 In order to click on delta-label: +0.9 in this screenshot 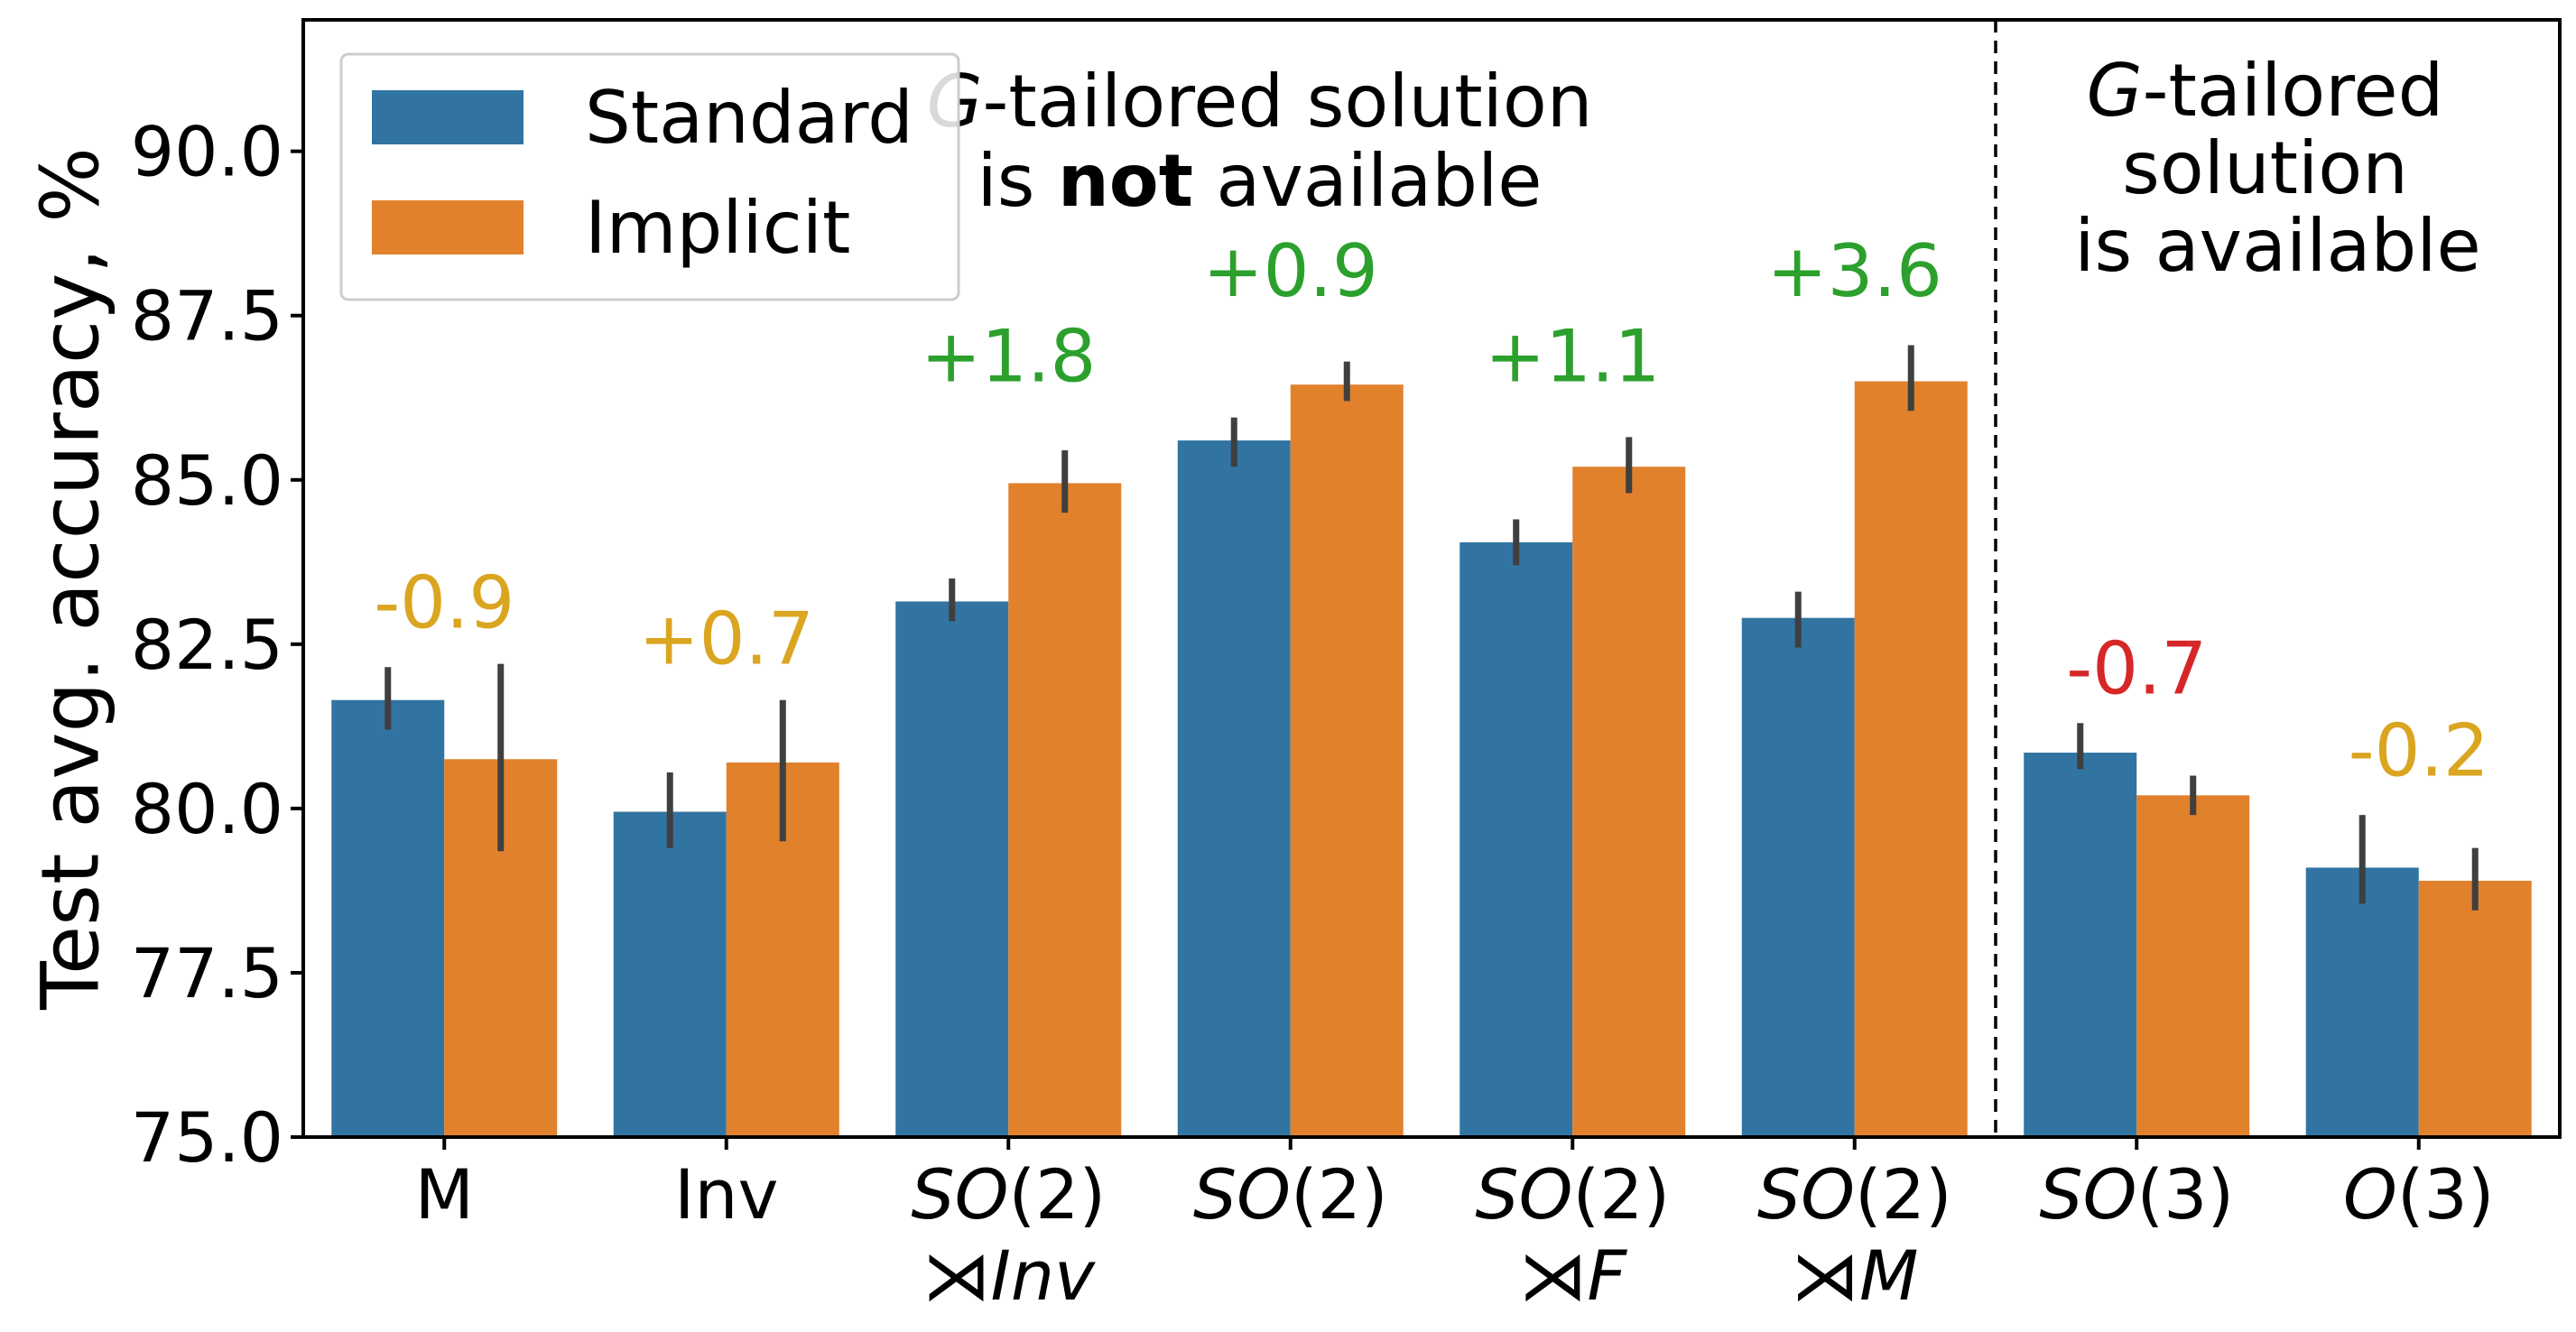, I will do `click(1290, 271)`.